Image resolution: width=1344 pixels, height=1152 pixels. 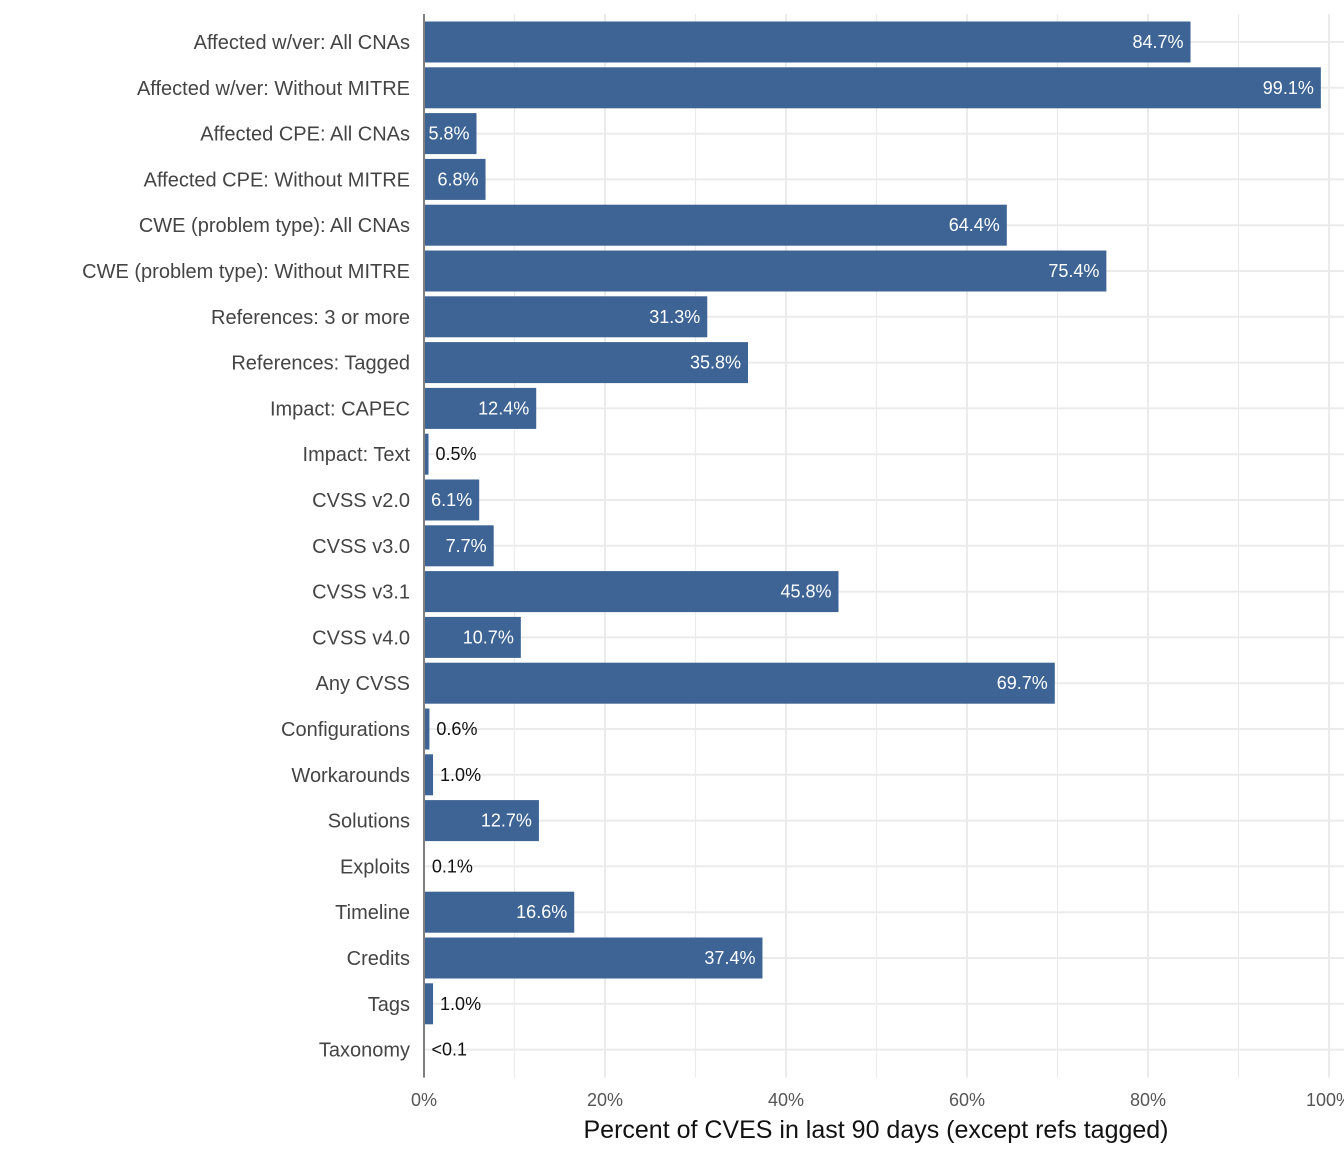 What do you see at coordinates (361, 593) in the screenshot?
I see `category-label: CVSS v3.1` at bounding box center [361, 593].